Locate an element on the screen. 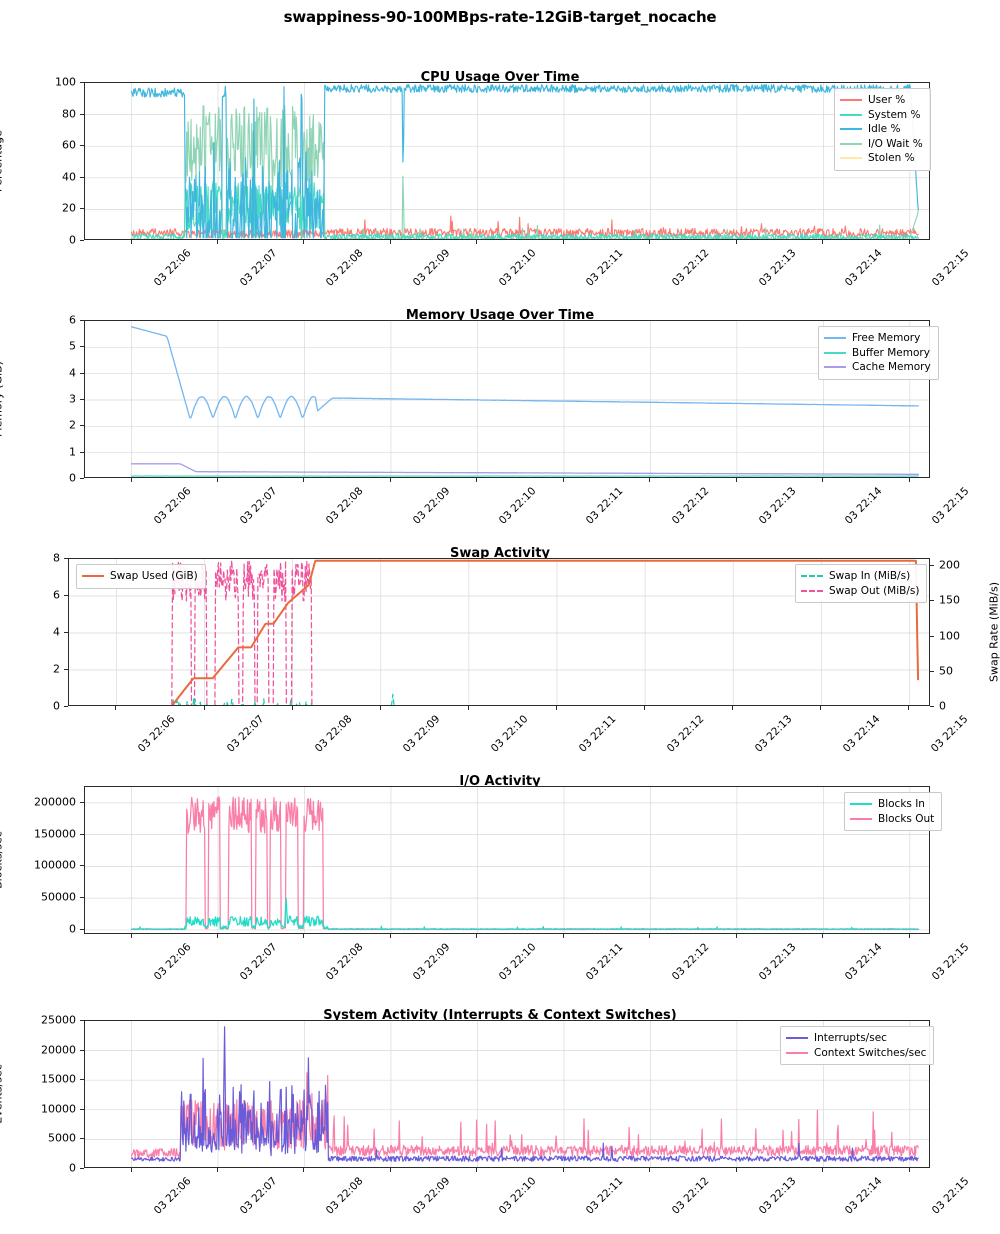 The image size is (1000, 1234). y-tick-label: 25000 is located at coordinates (58, 1020).